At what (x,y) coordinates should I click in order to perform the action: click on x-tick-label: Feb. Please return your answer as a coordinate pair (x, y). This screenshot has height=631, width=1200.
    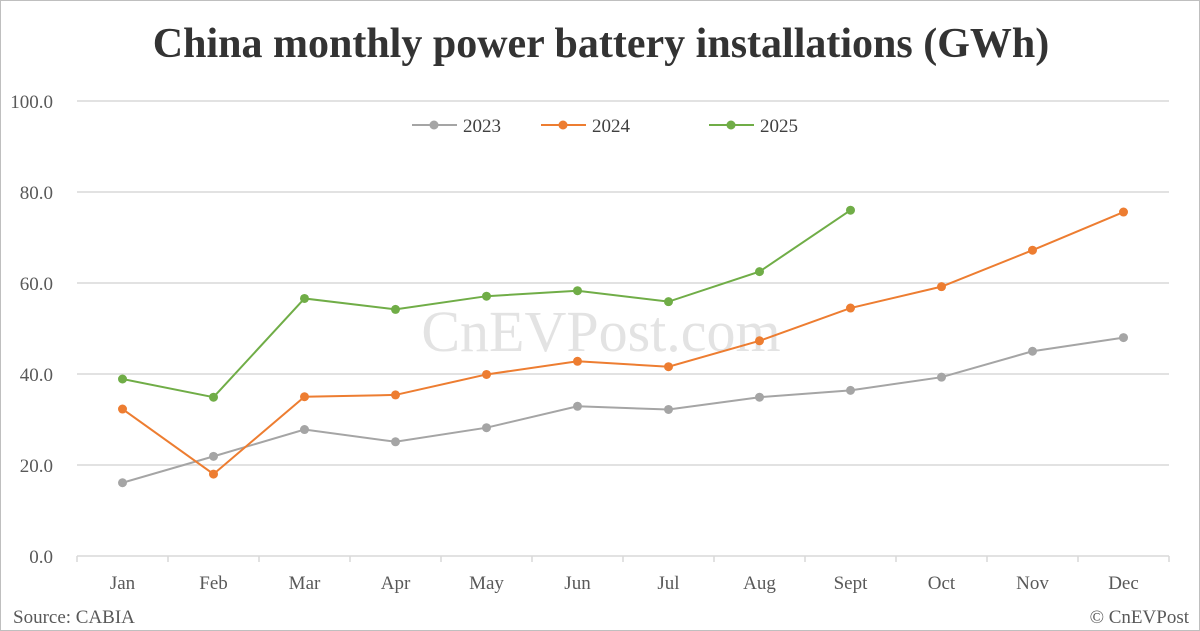
    Looking at the image, I should click on (213, 583).